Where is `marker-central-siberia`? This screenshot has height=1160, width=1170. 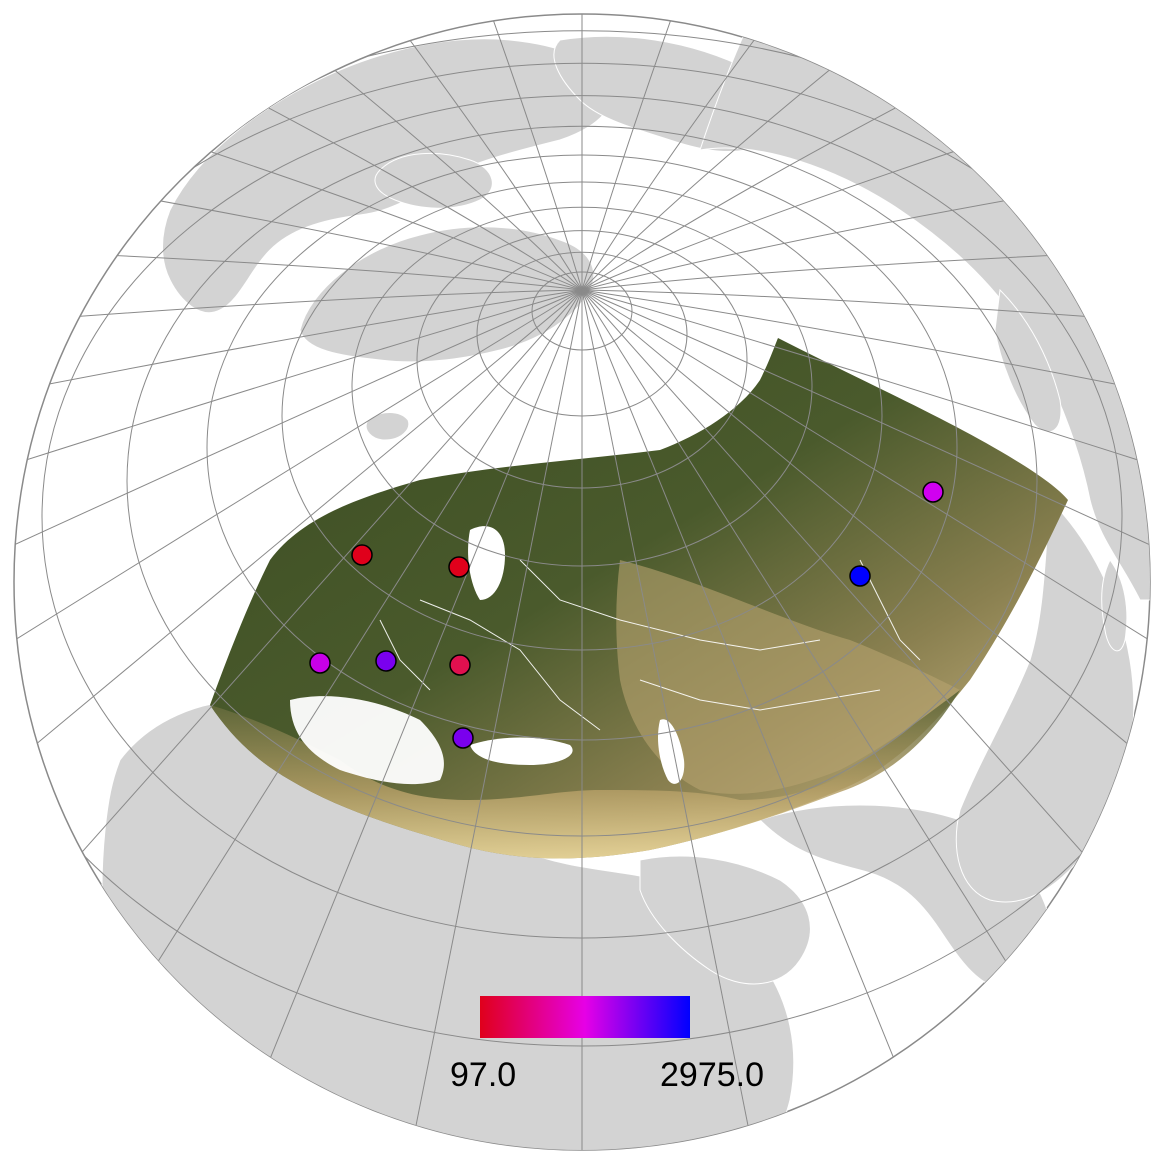 marker-central-siberia is located at coordinates (860, 576).